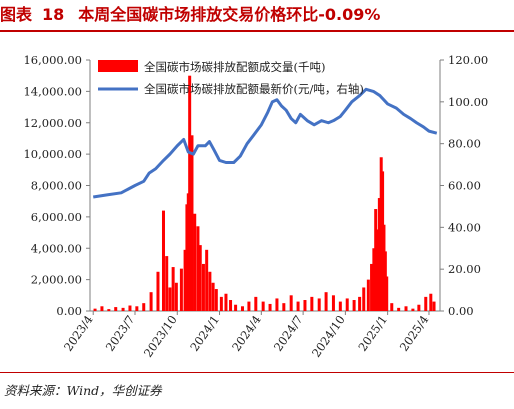 The width and height of the screenshot is (514, 409). What do you see at coordinates (56, 248) in the screenshot?
I see `left-tick-label: 4,000.00` at bounding box center [56, 248].